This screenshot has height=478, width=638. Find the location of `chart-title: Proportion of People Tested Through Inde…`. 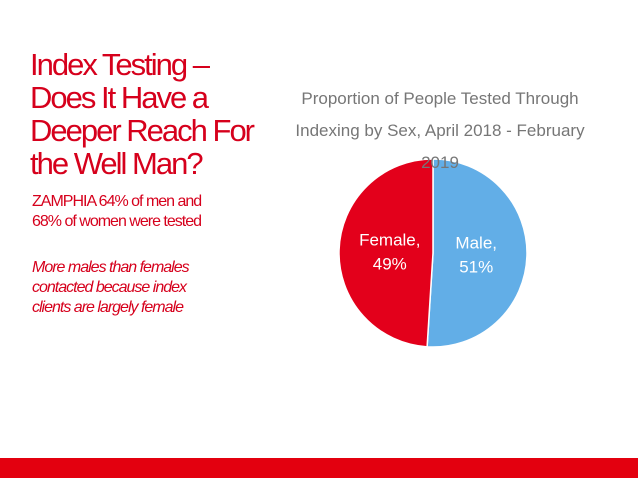

chart-title: Proportion of People Tested Through Inde… is located at coordinates (440, 130).